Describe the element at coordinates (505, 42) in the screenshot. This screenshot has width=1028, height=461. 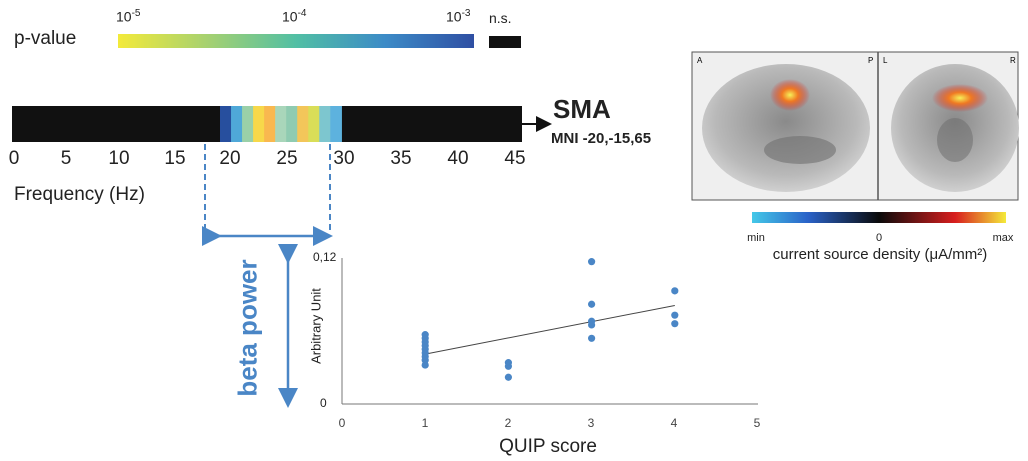
I see `ns-swatch` at that location.